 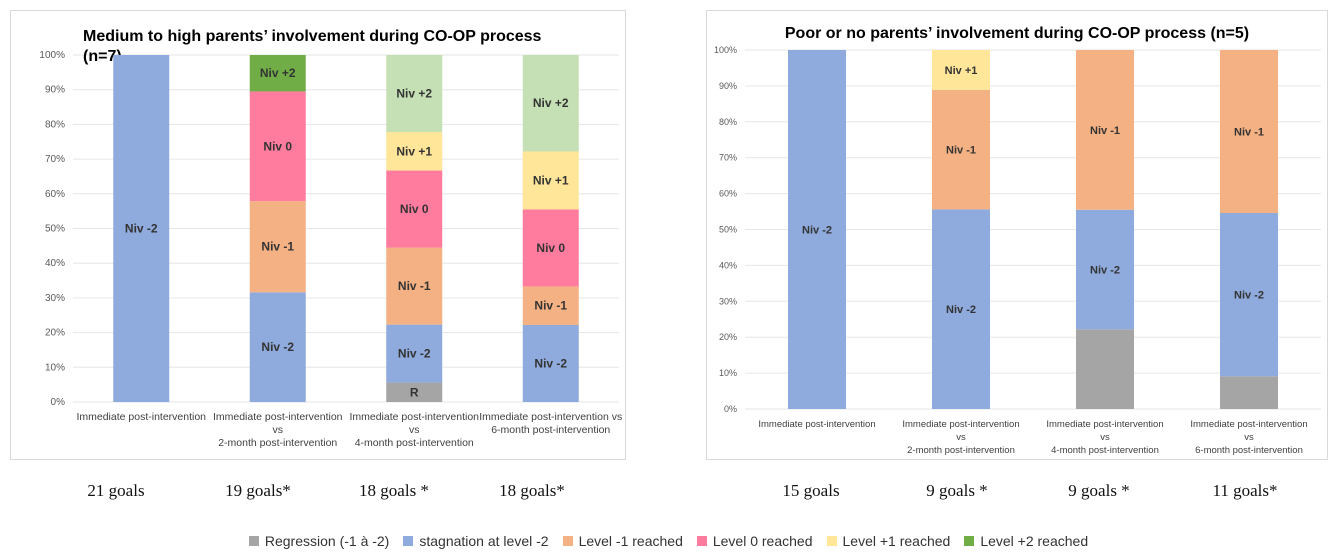 What do you see at coordinates (532, 490) in the screenshot?
I see `goals-count: 18 goals*` at bounding box center [532, 490].